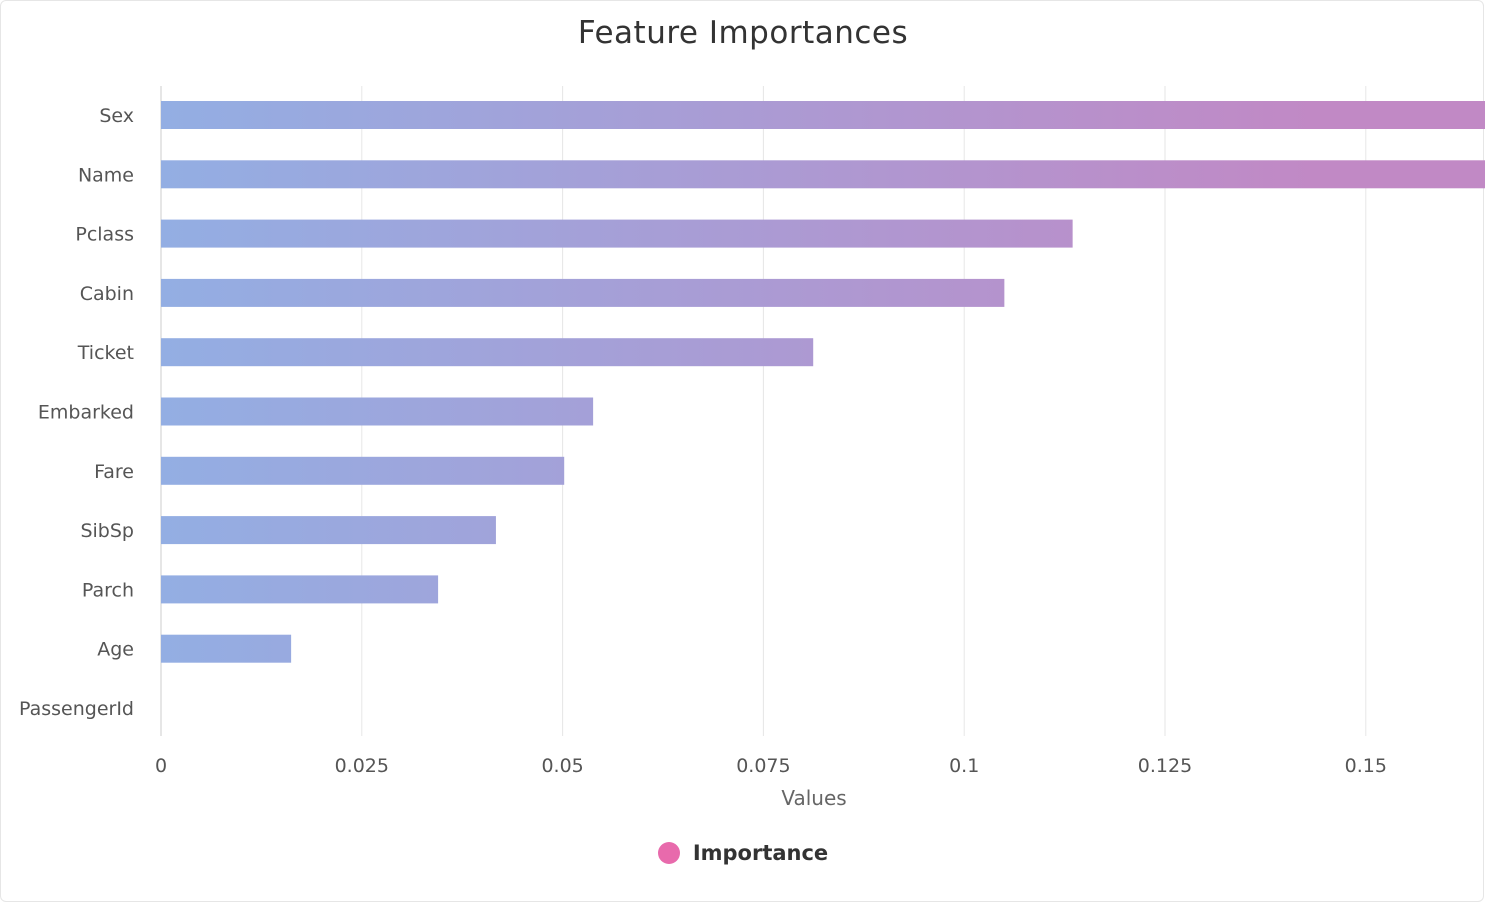 This screenshot has width=1486, height=906. What do you see at coordinates (105, 353) in the screenshot?
I see `category-label: Ticket` at bounding box center [105, 353].